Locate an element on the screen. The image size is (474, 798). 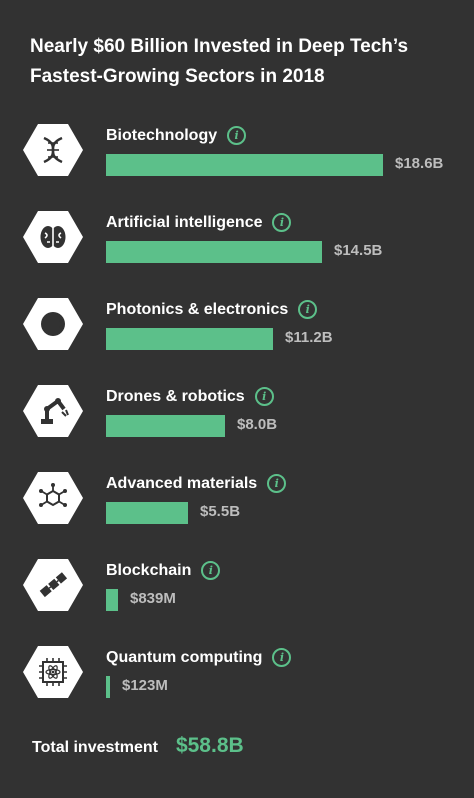
category-label: Artificial intelligence i is located at coordinates (199, 222).